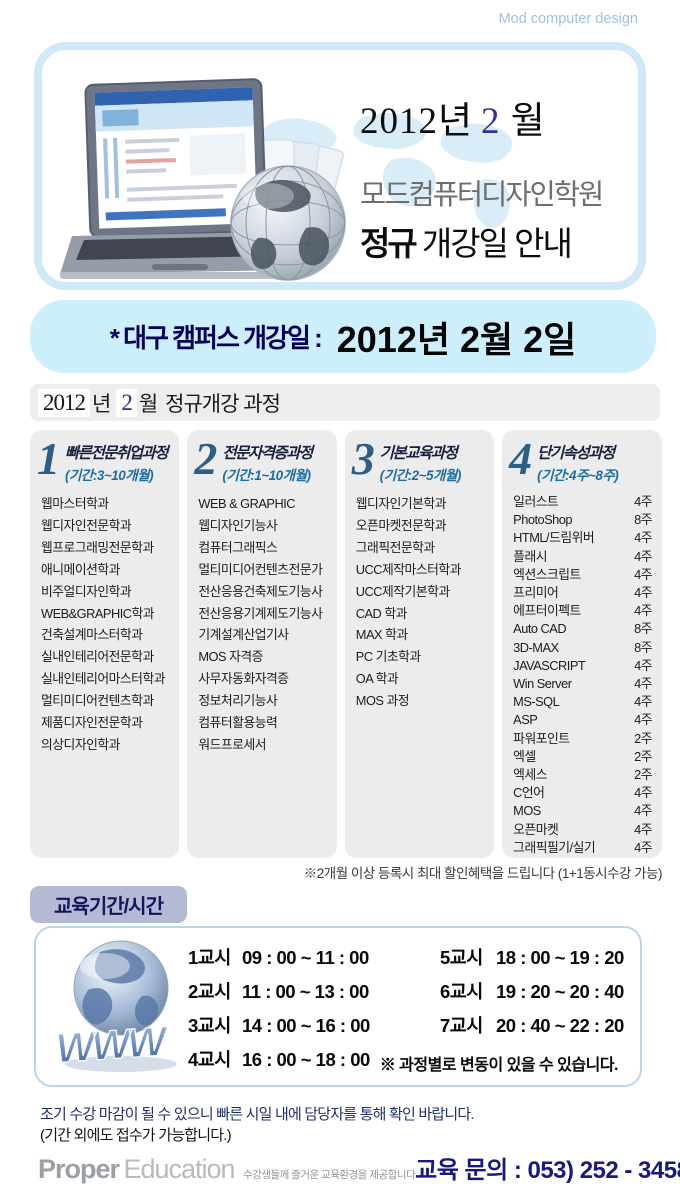 The height and width of the screenshot is (1199, 680). Describe the element at coordinates (97, 657) in the screenshot. I see `course-item: 실내인테리어전문학과` at that location.